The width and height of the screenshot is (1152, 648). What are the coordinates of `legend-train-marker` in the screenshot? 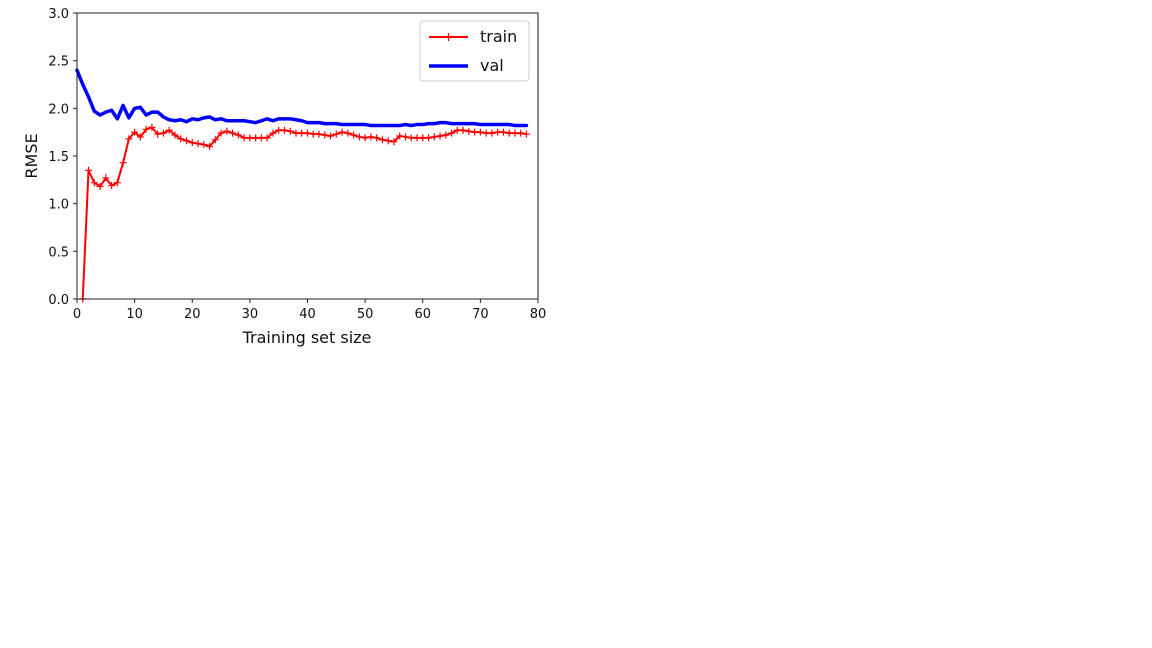 It's located at (448, 37).